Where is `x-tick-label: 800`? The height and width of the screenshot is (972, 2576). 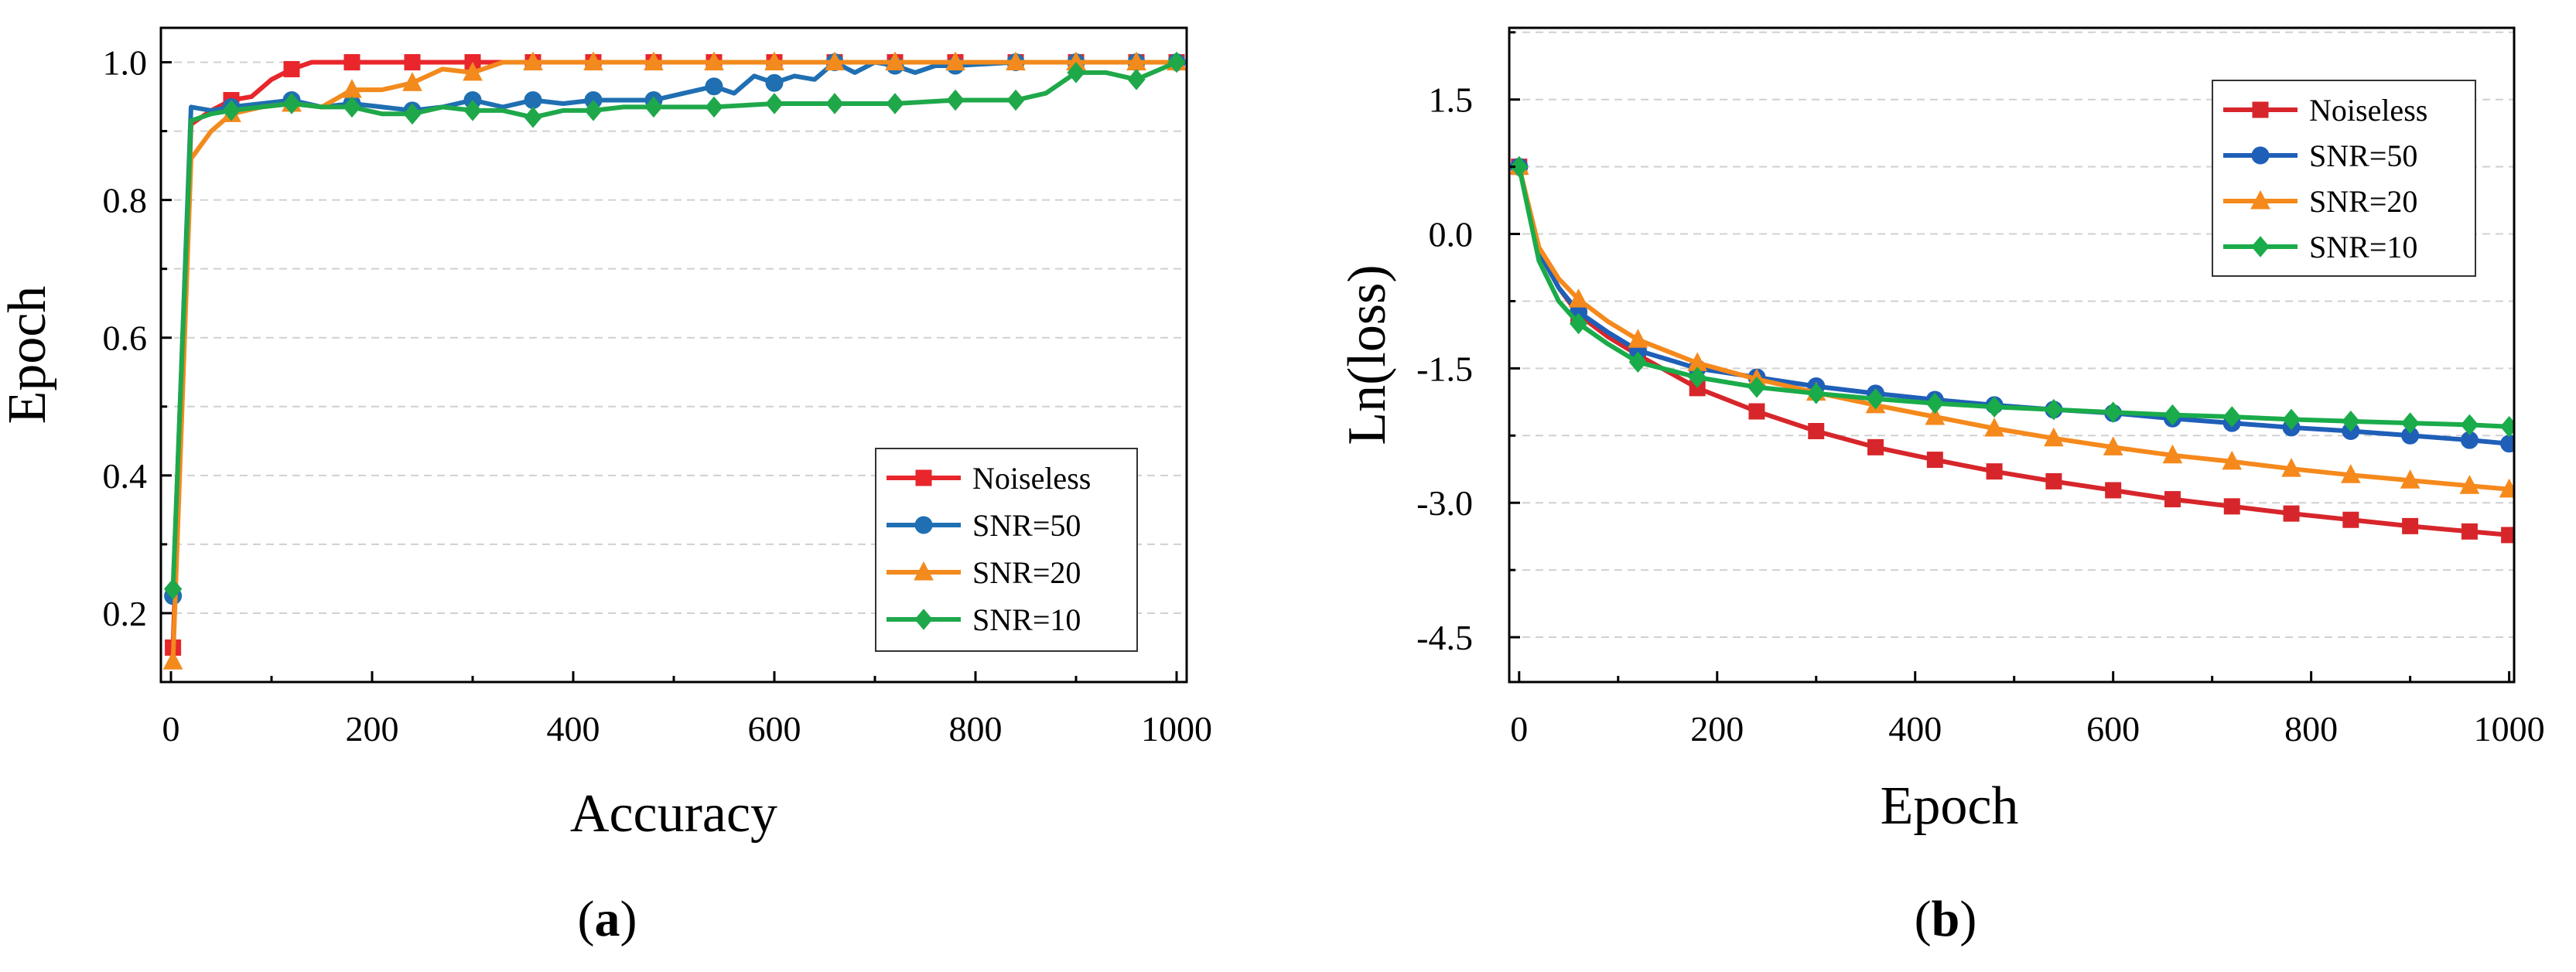 x-tick-label: 800 is located at coordinates (976, 729).